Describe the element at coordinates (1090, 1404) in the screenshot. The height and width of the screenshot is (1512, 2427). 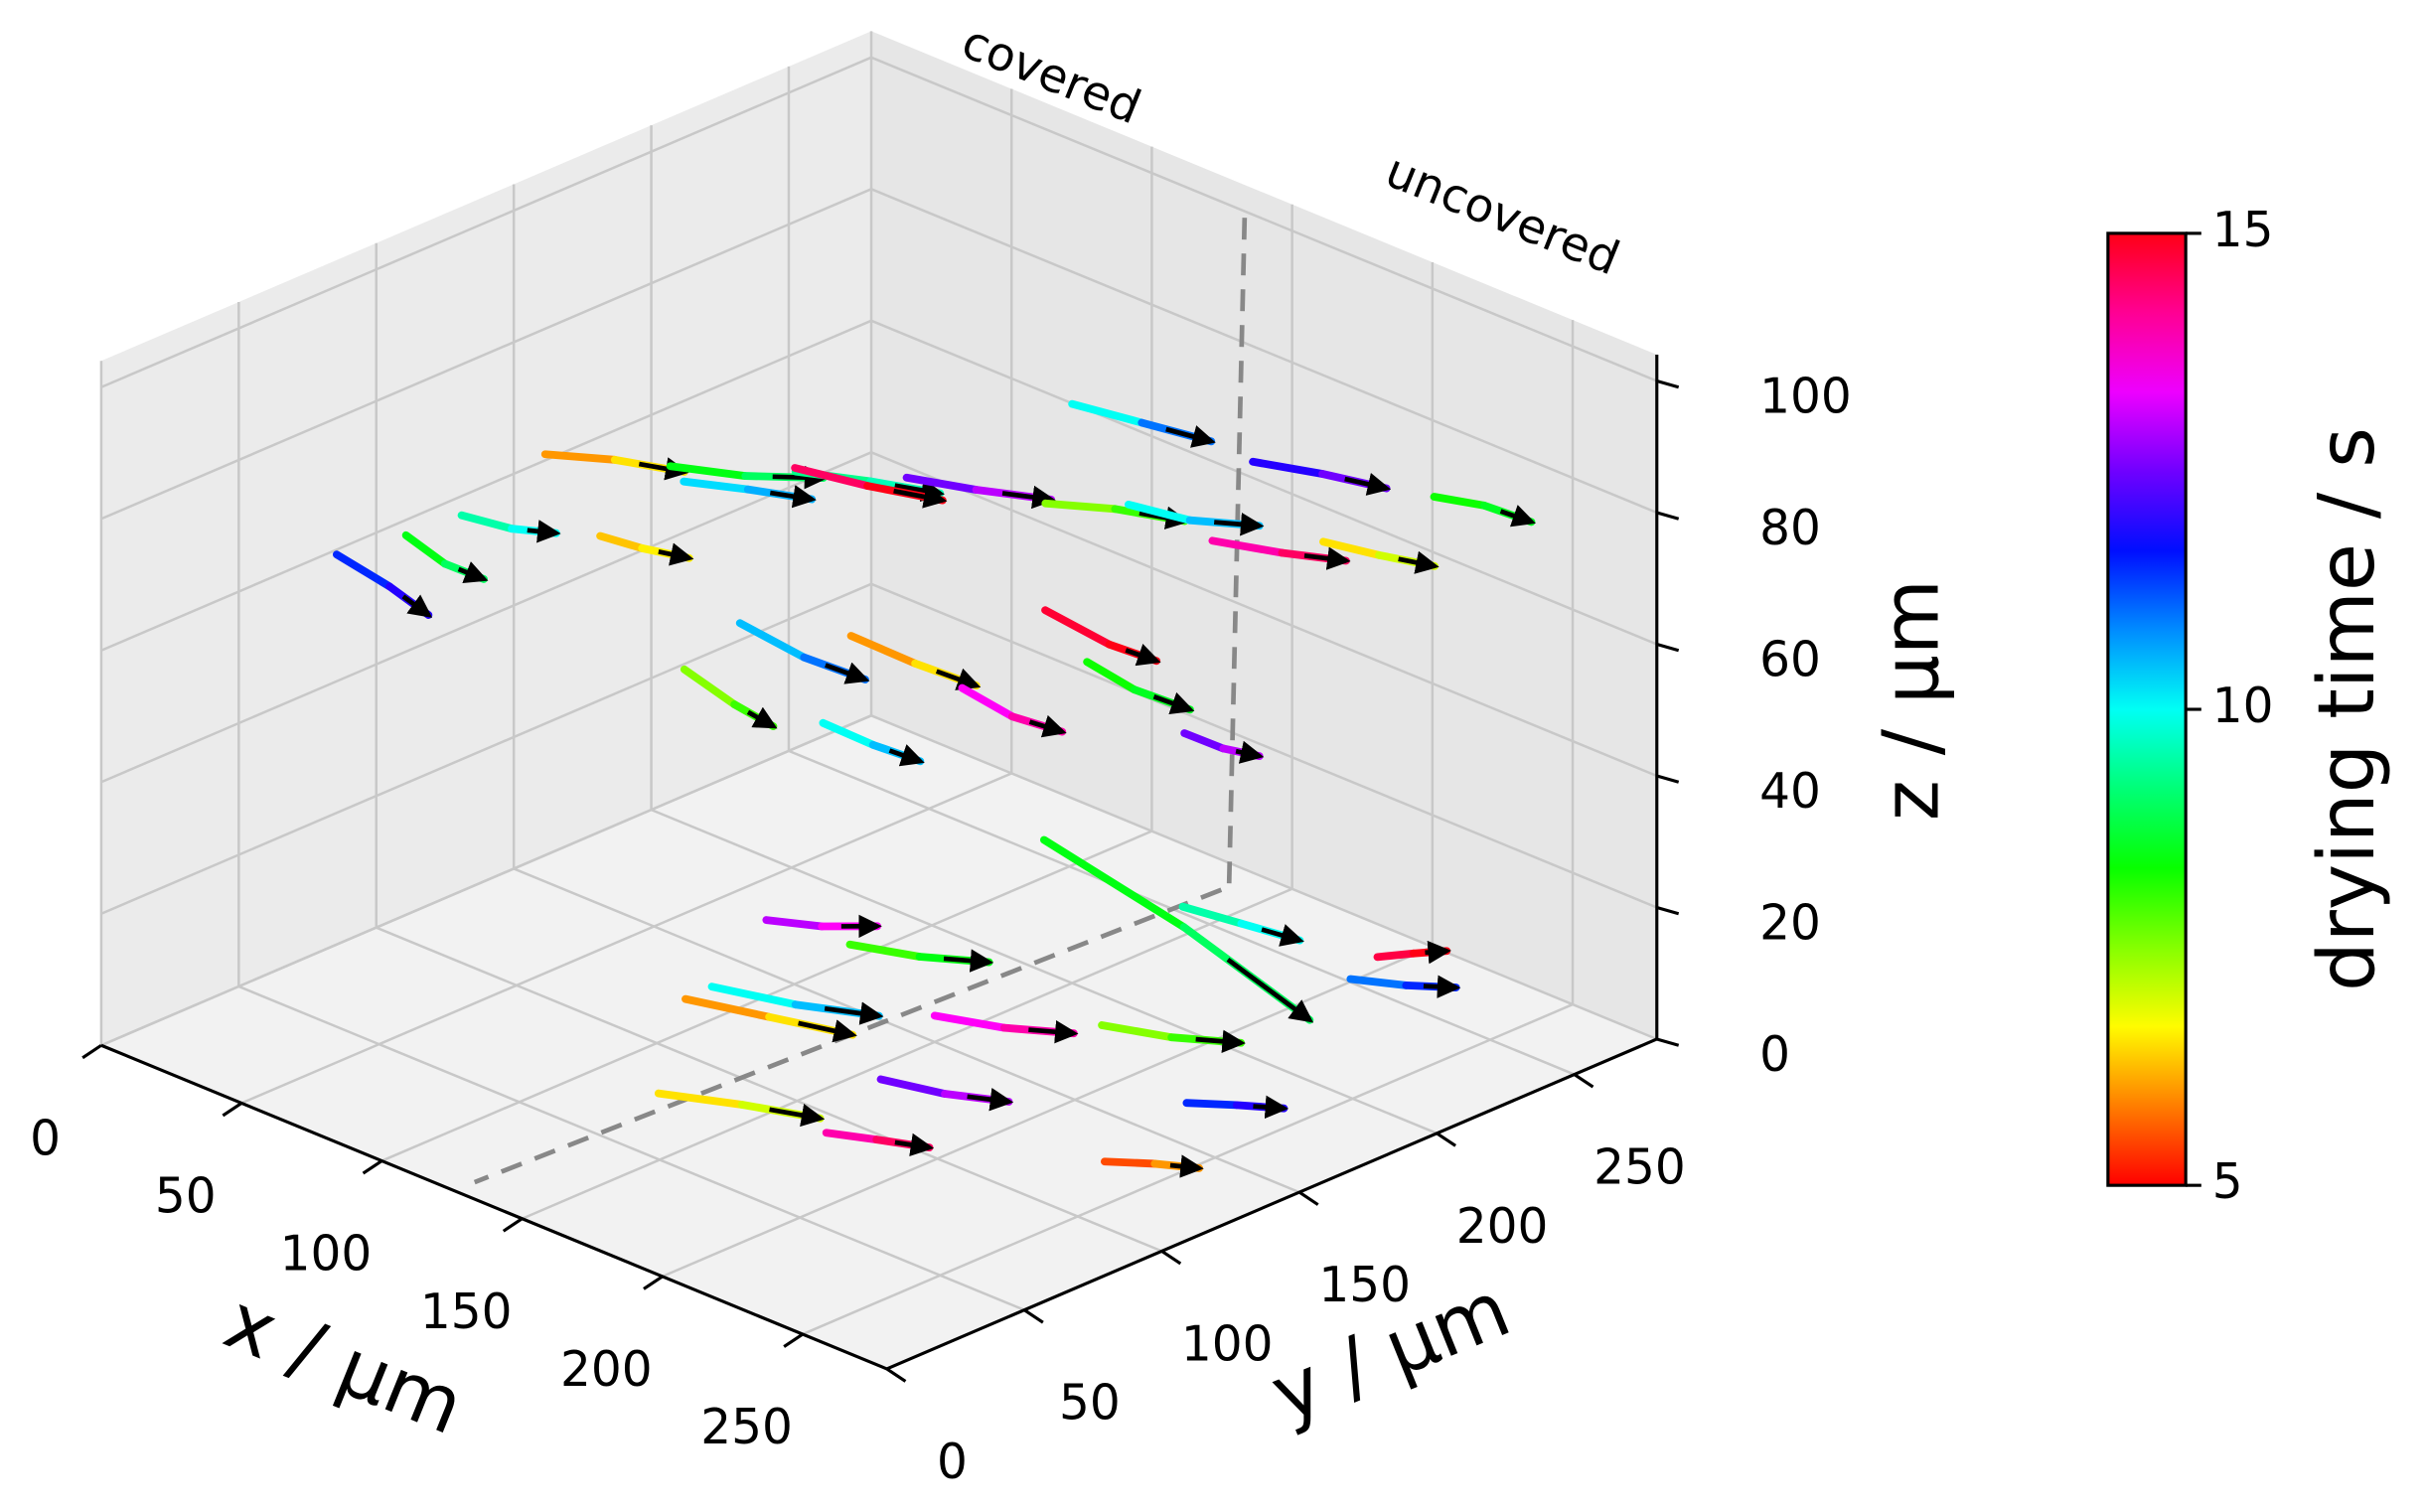
I see `y-tick-label: 50` at that location.